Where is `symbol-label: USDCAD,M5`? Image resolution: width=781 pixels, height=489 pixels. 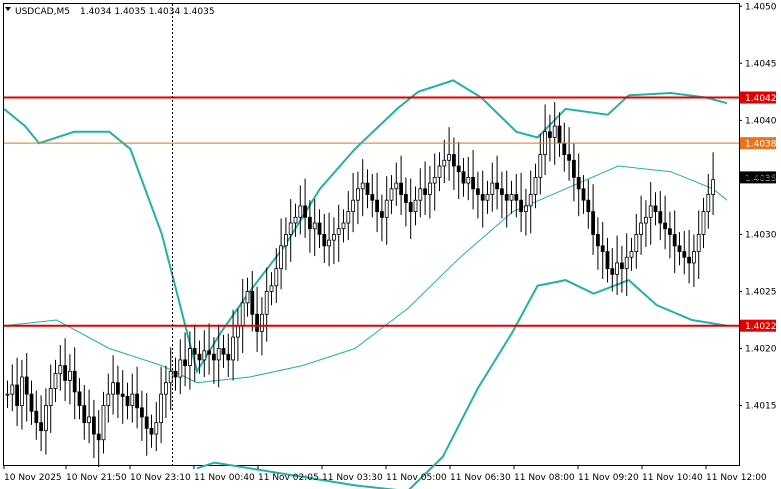
symbol-label: USDCAD,M5 is located at coordinates (42, 12).